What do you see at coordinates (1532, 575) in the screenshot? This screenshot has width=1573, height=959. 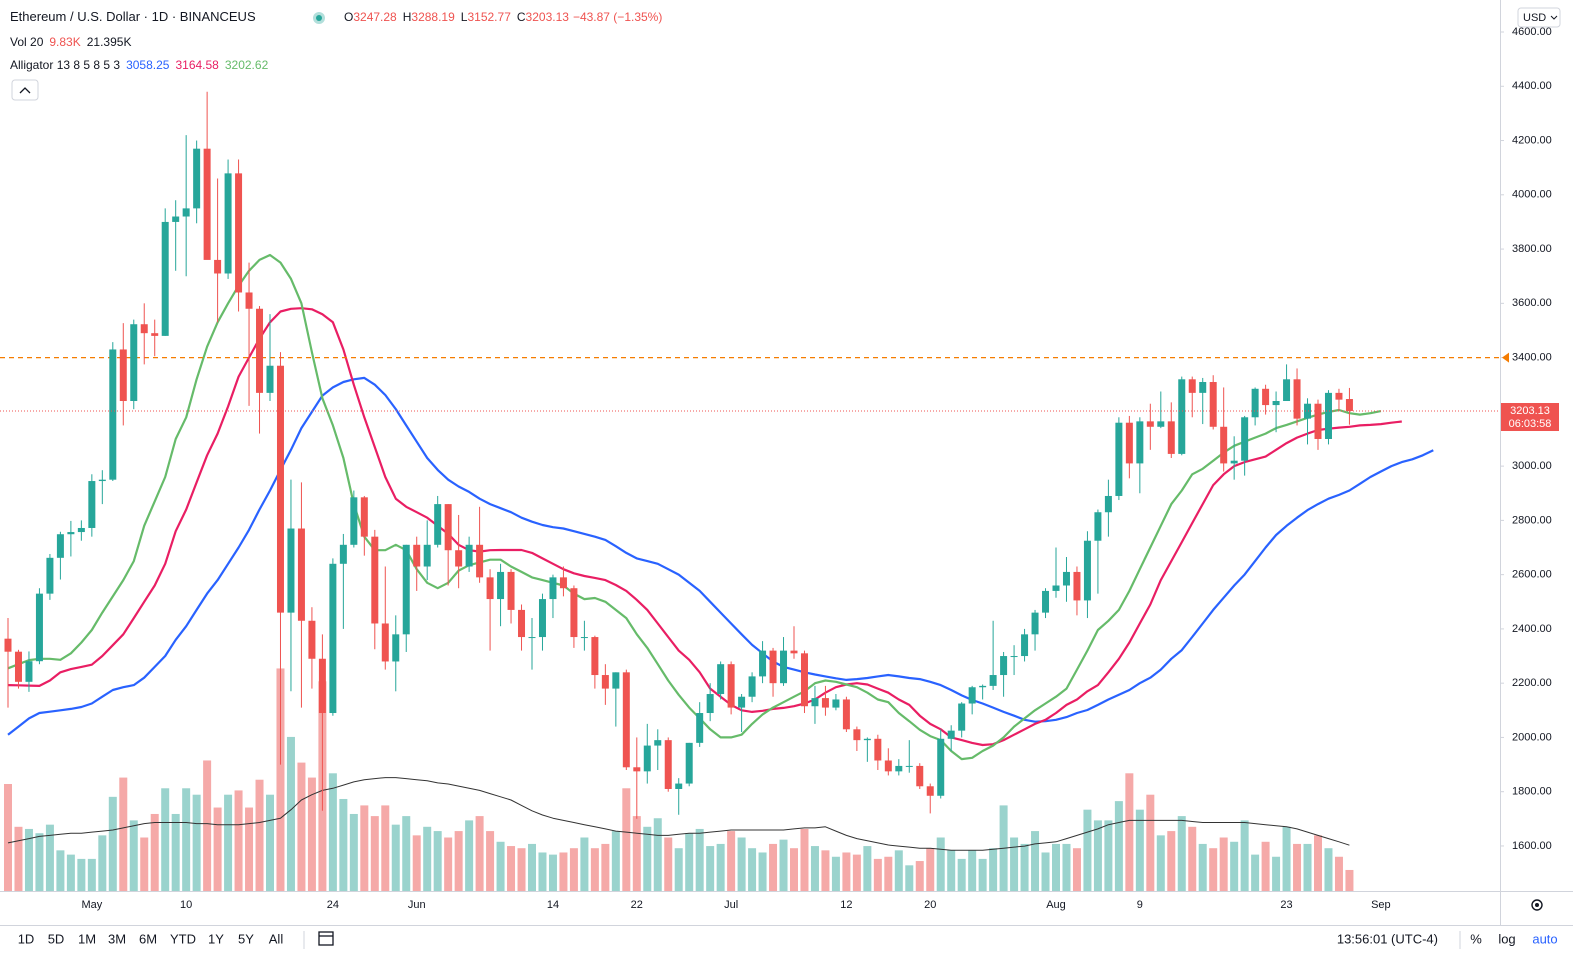 I see `y-tick-label: 2600.00` at bounding box center [1532, 575].